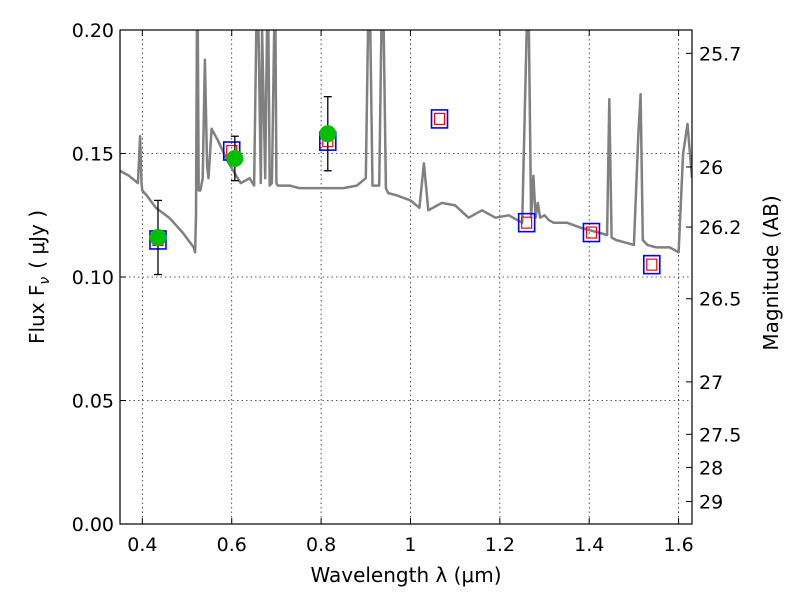 The width and height of the screenshot is (800, 600). I want to click on x-tick-label: 0.4, so click(142, 545).